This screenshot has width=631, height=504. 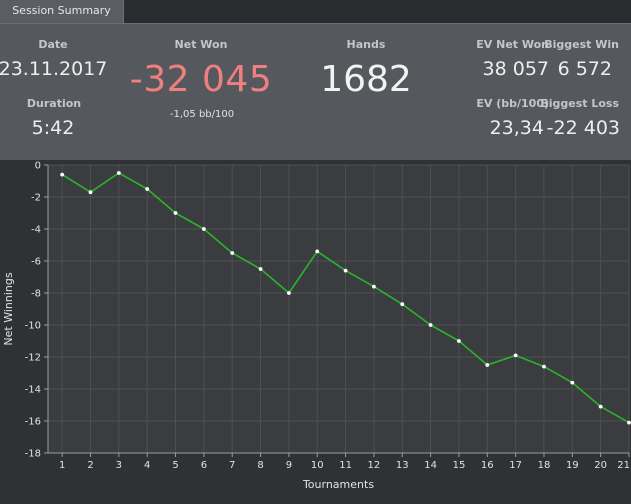 What do you see at coordinates (201, 79) in the screenshot?
I see `net-won-value: -32 045` at bounding box center [201, 79].